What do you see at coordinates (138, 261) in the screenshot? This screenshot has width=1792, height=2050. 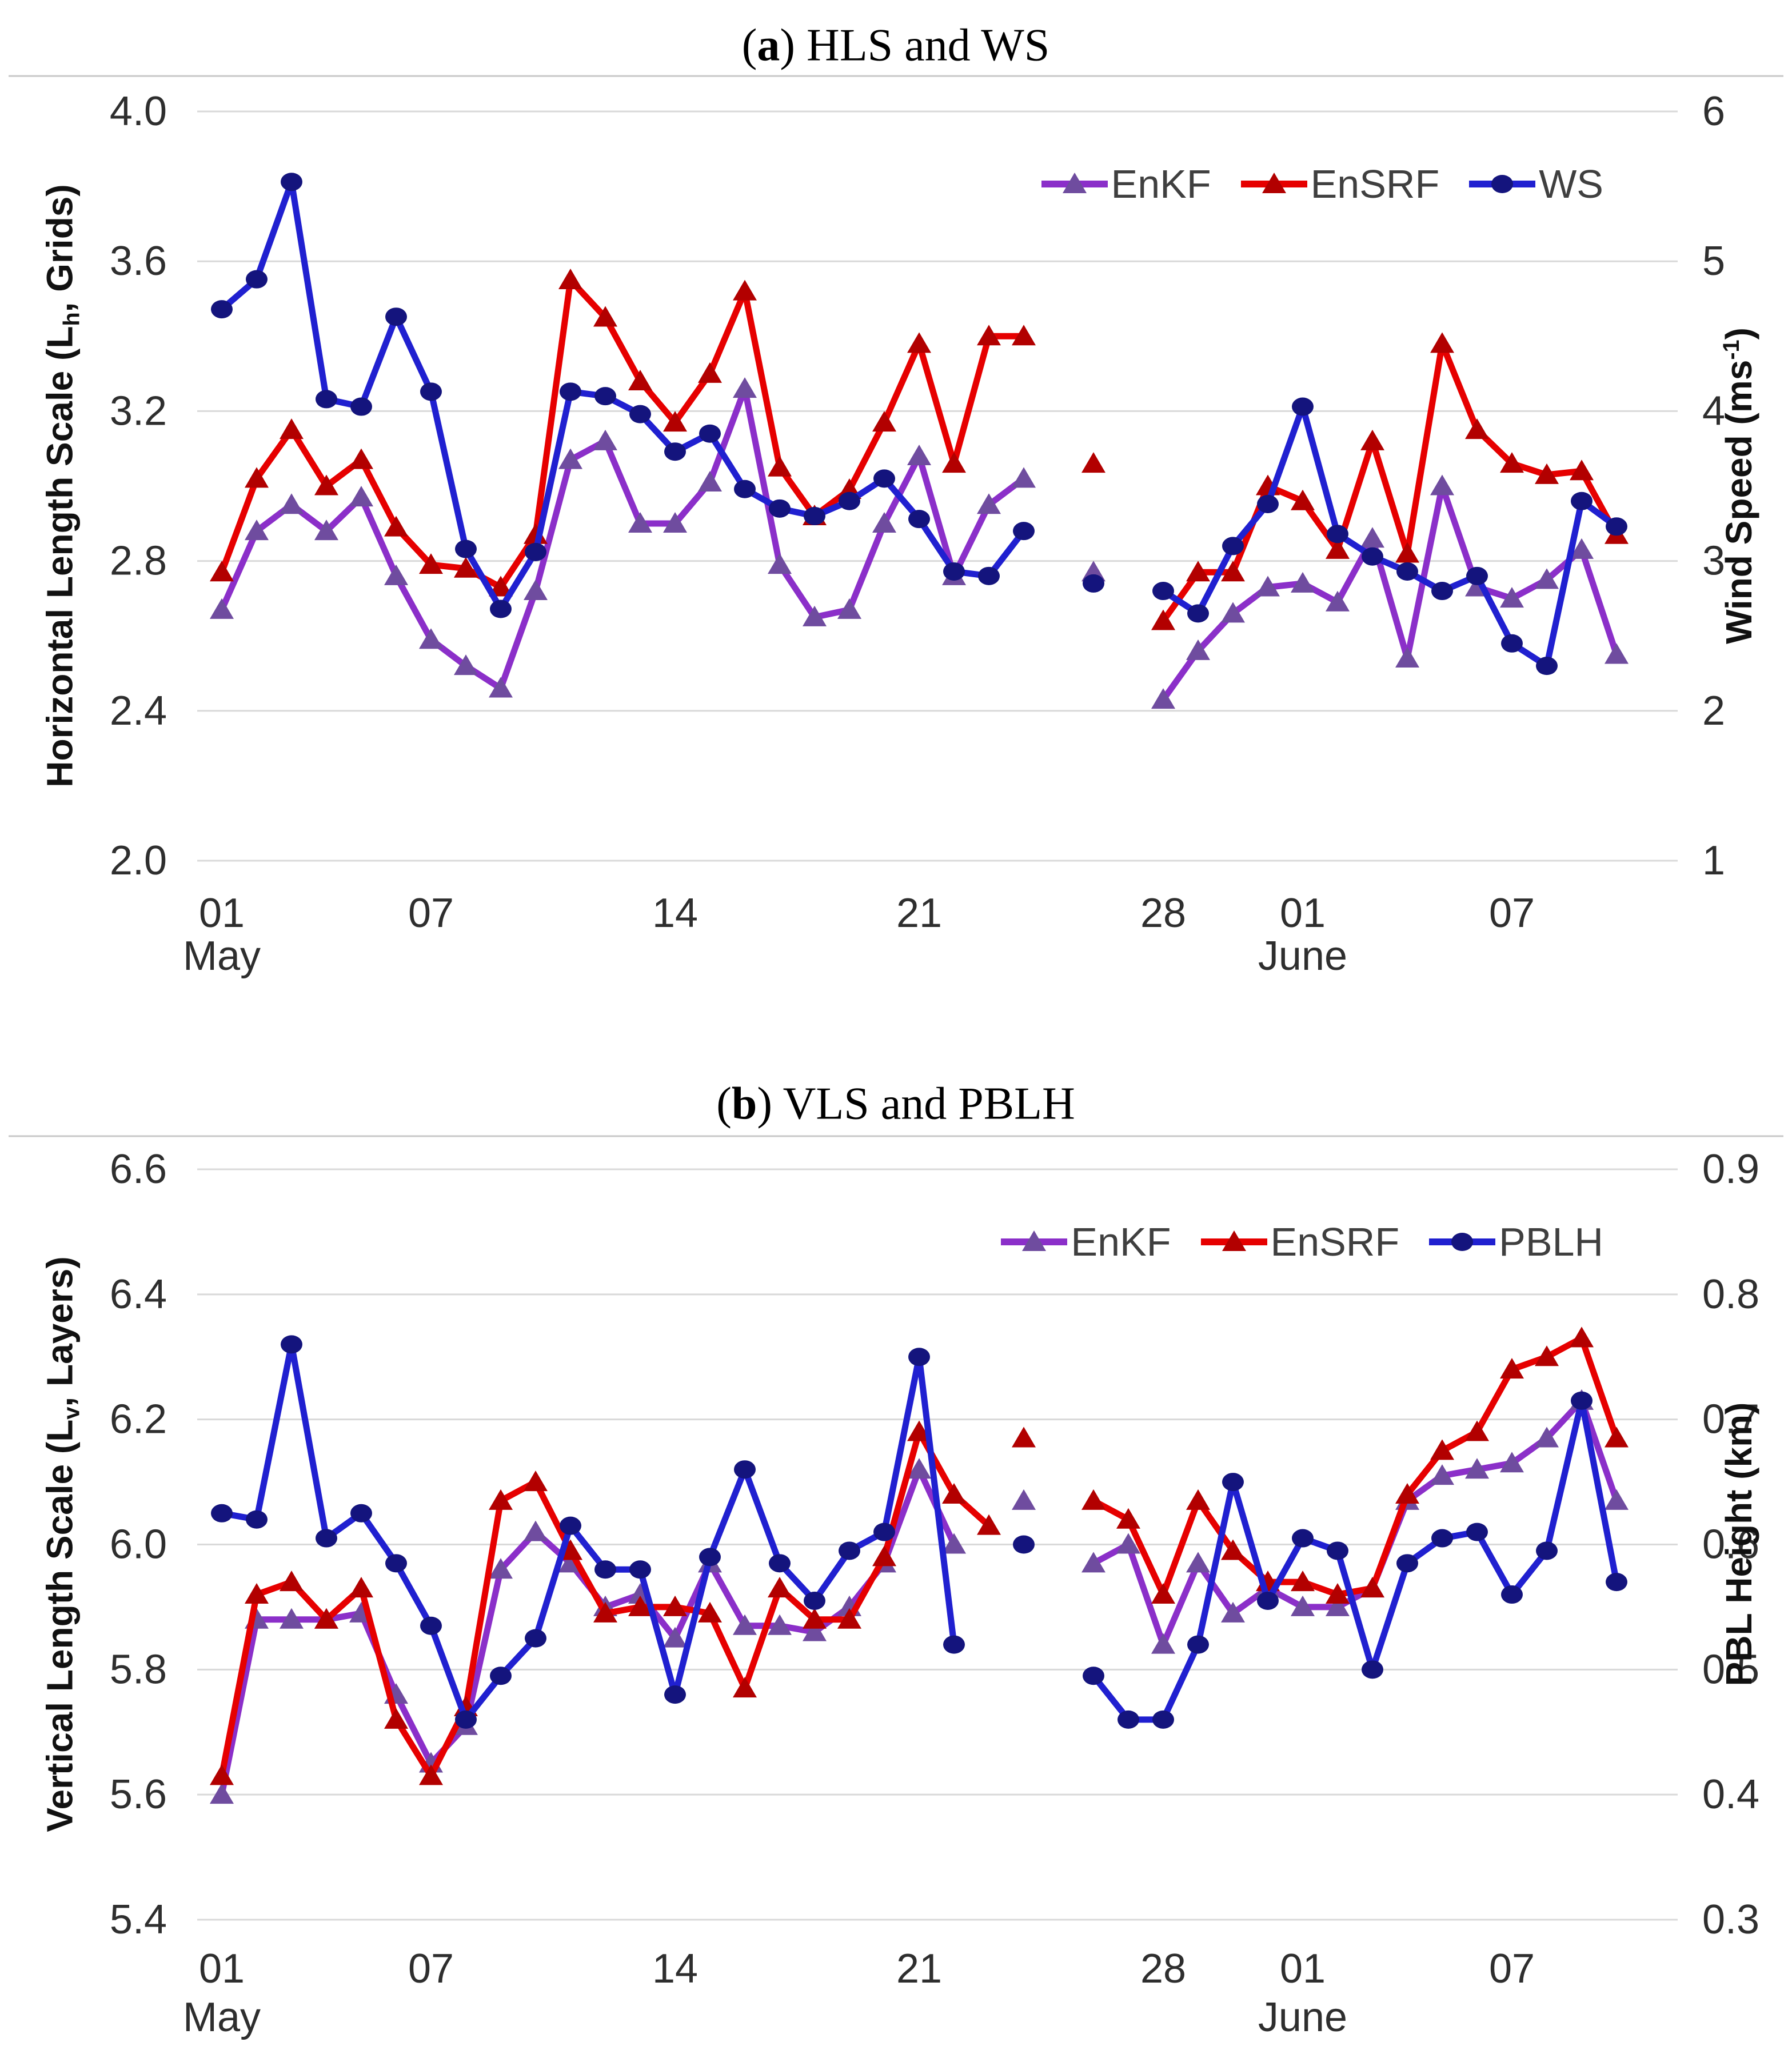 I see `left-tick-label: 3.6` at bounding box center [138, 261].